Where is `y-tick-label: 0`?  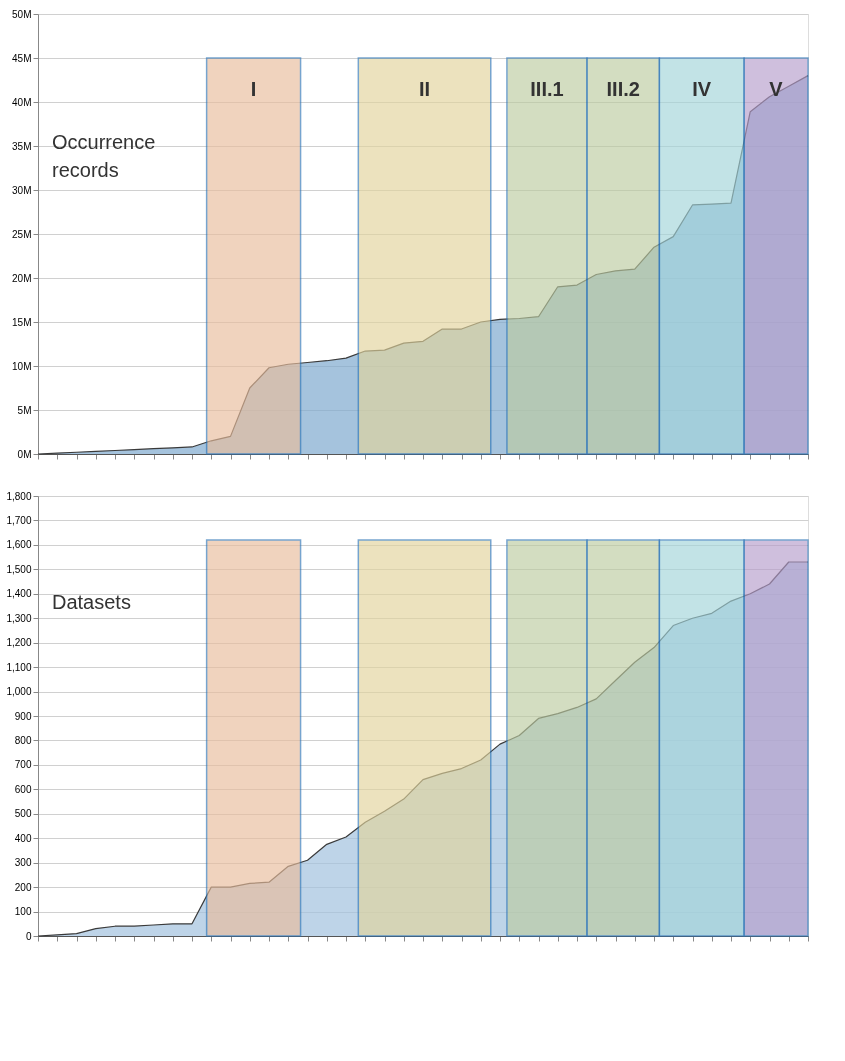 y-tick-label: 0 is located at coordinates (28, 936).